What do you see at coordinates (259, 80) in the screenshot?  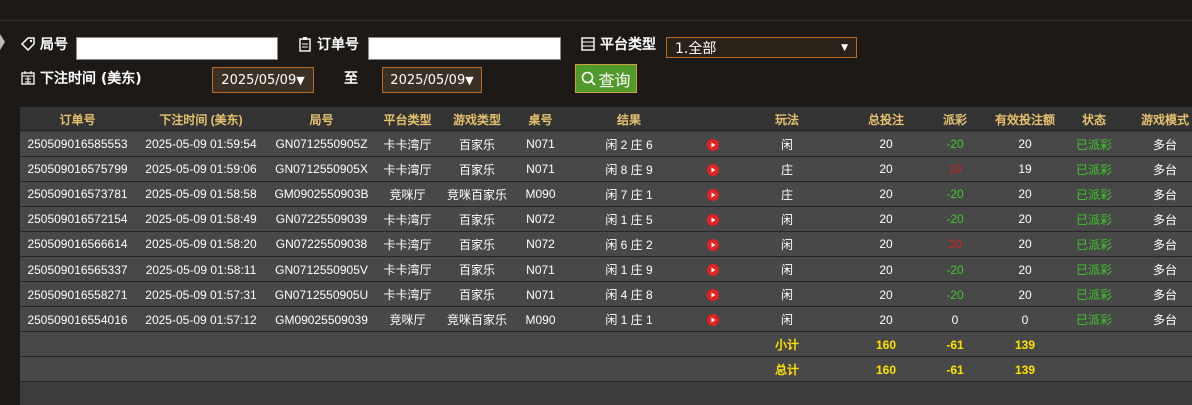 I see `start-date-text: 2025/05/09` at bounding box center [259, 80].